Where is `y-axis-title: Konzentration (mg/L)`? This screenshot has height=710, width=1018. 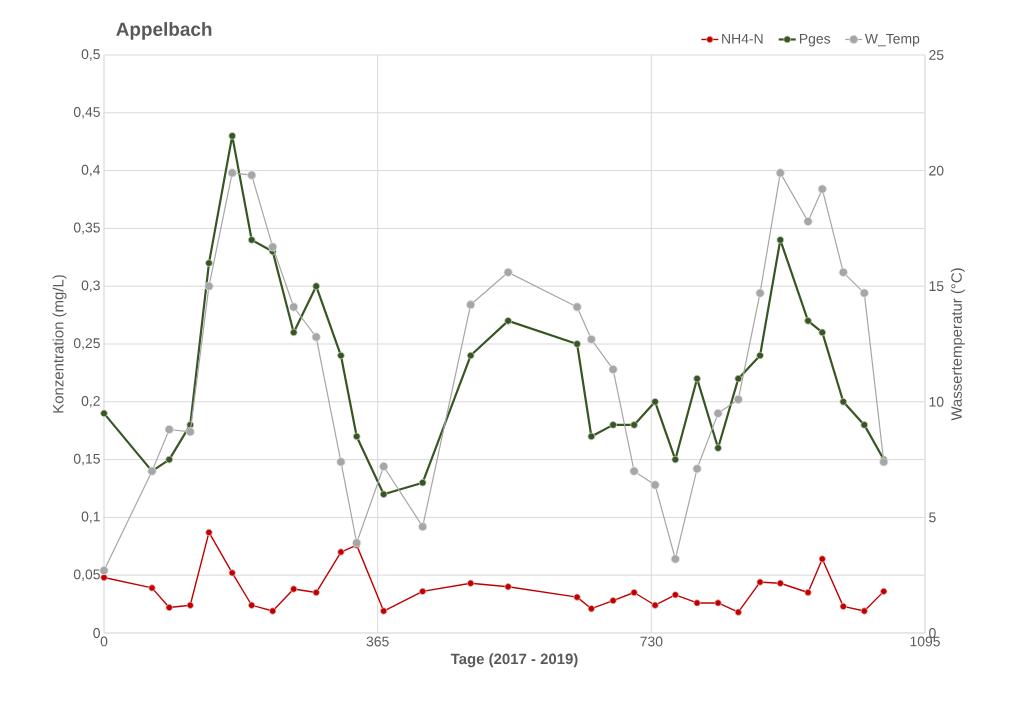 y-axis-title: Konzentration (mg/L) is located at coordinates (59, 344).